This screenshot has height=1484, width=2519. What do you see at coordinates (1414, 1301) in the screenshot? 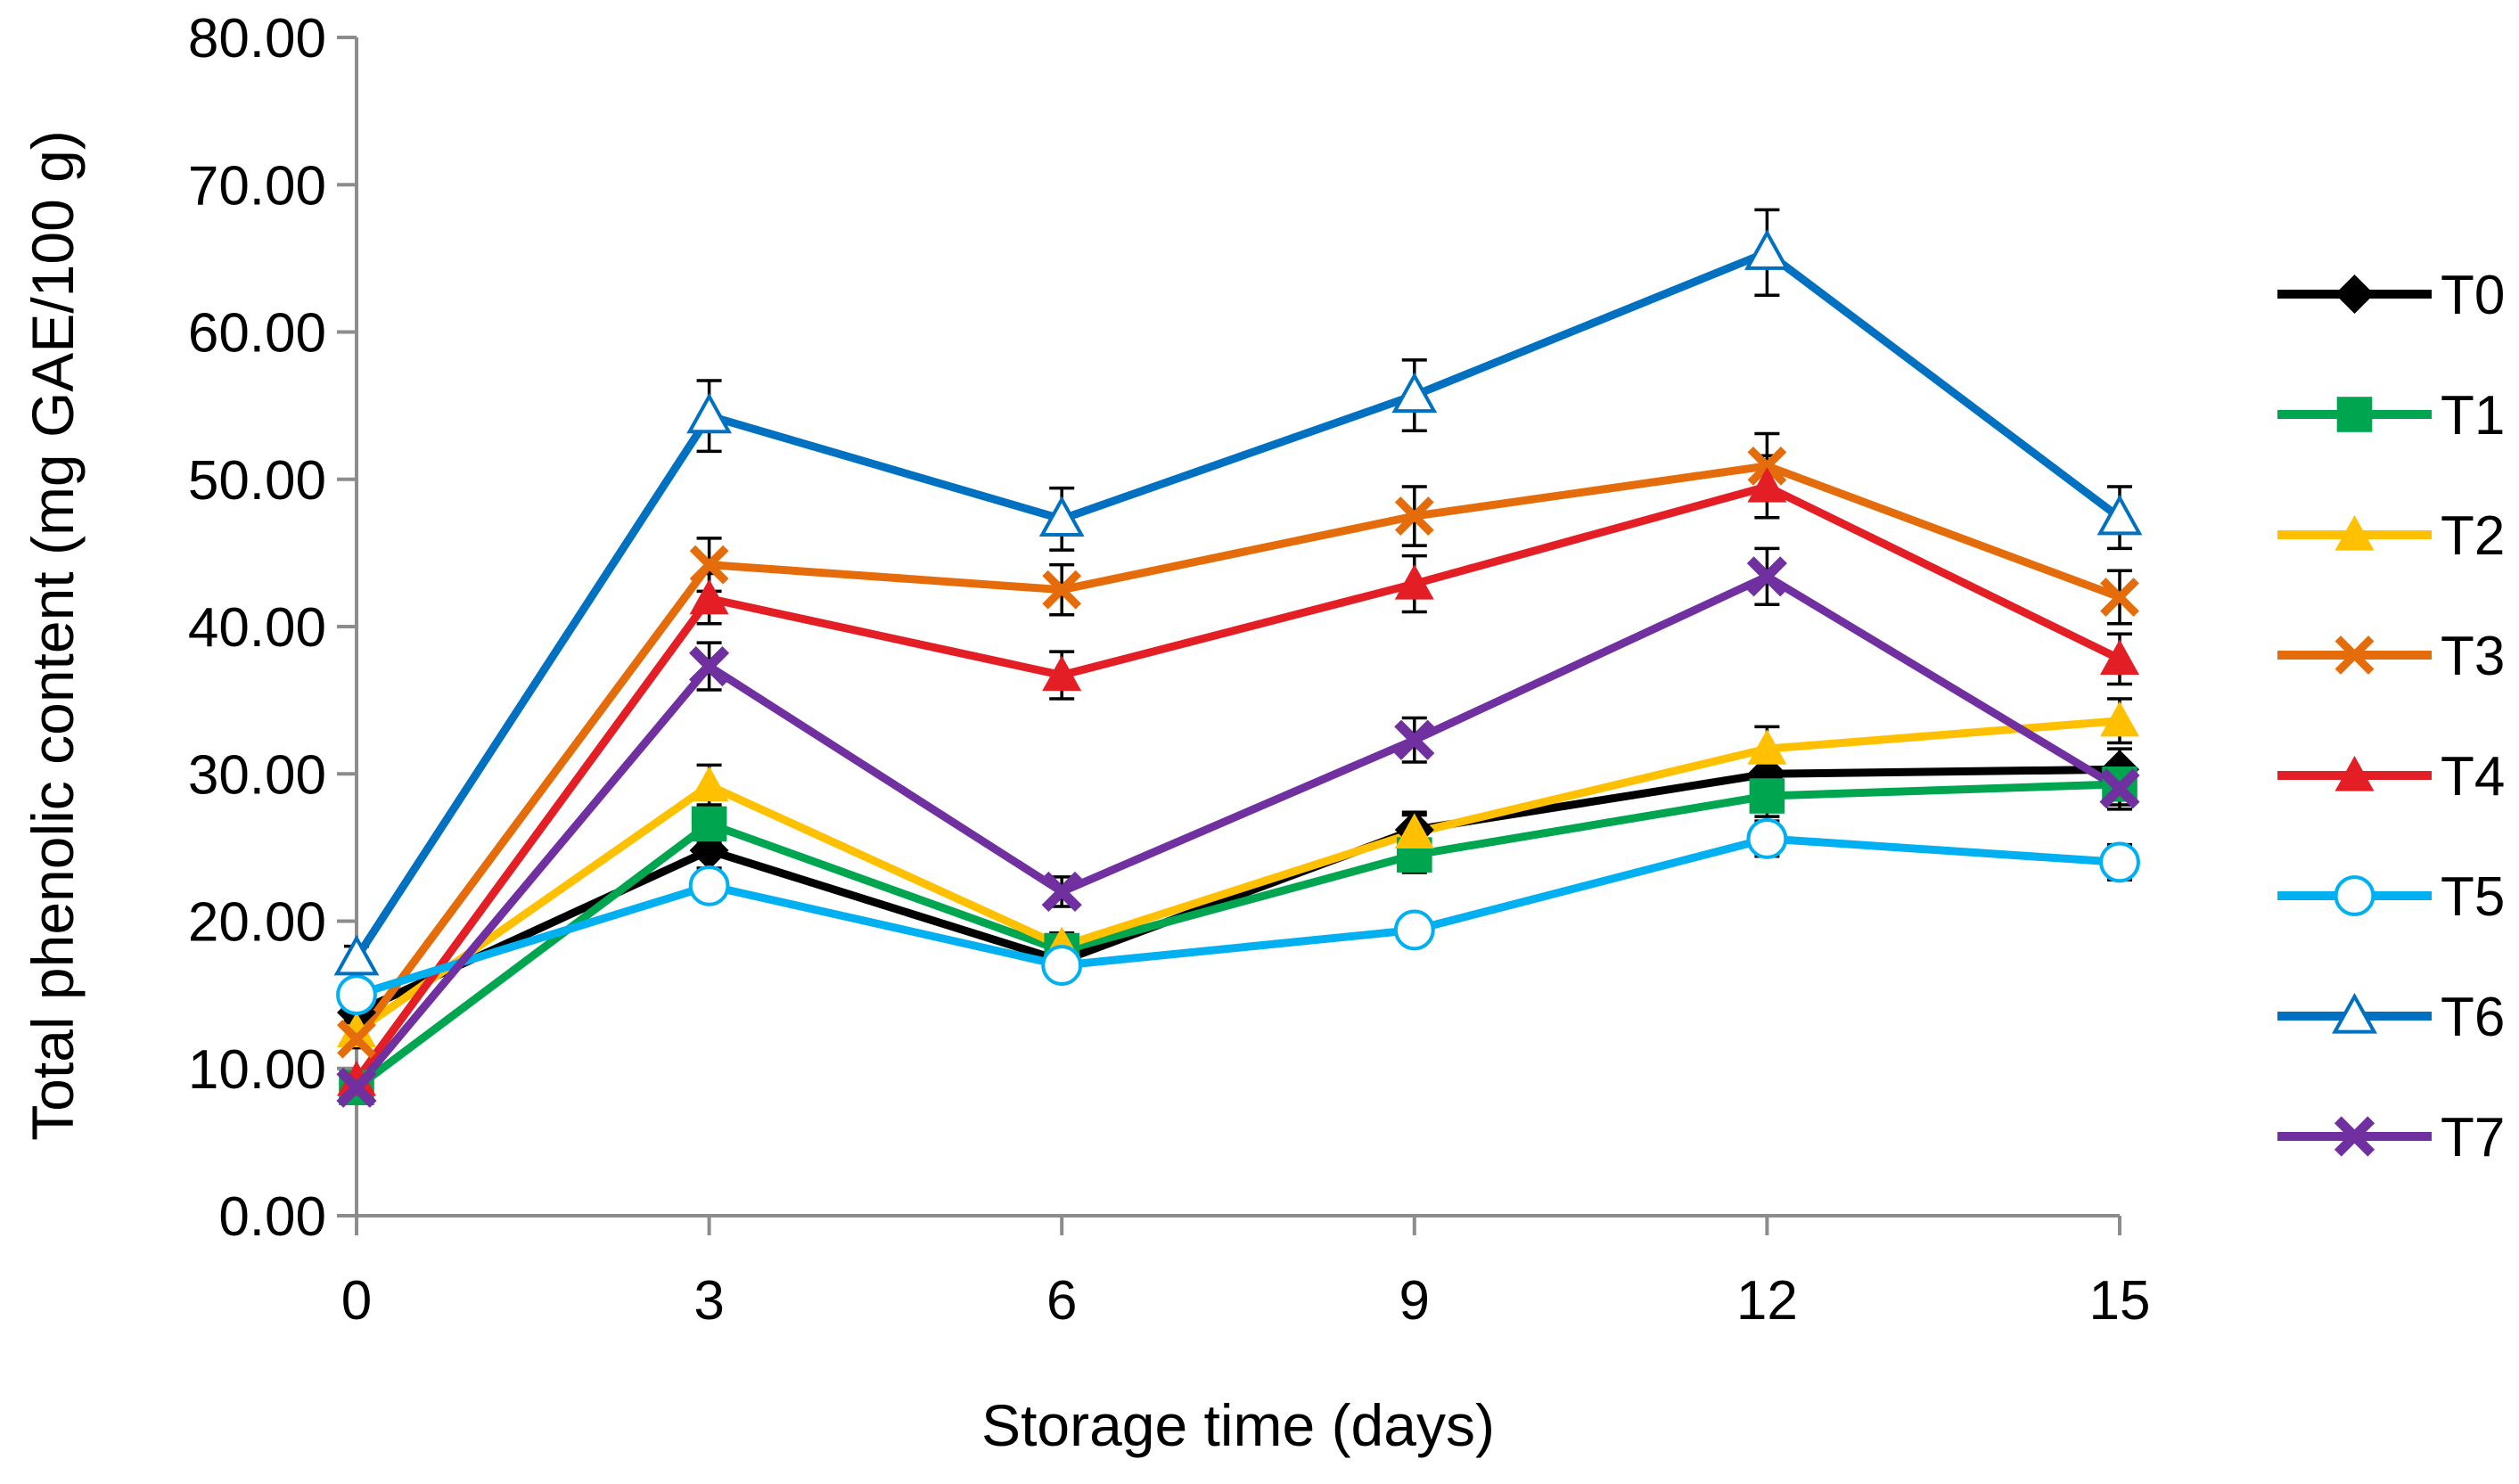
I see `x-tick-label: 9` at bounding box center [1414, 1301].